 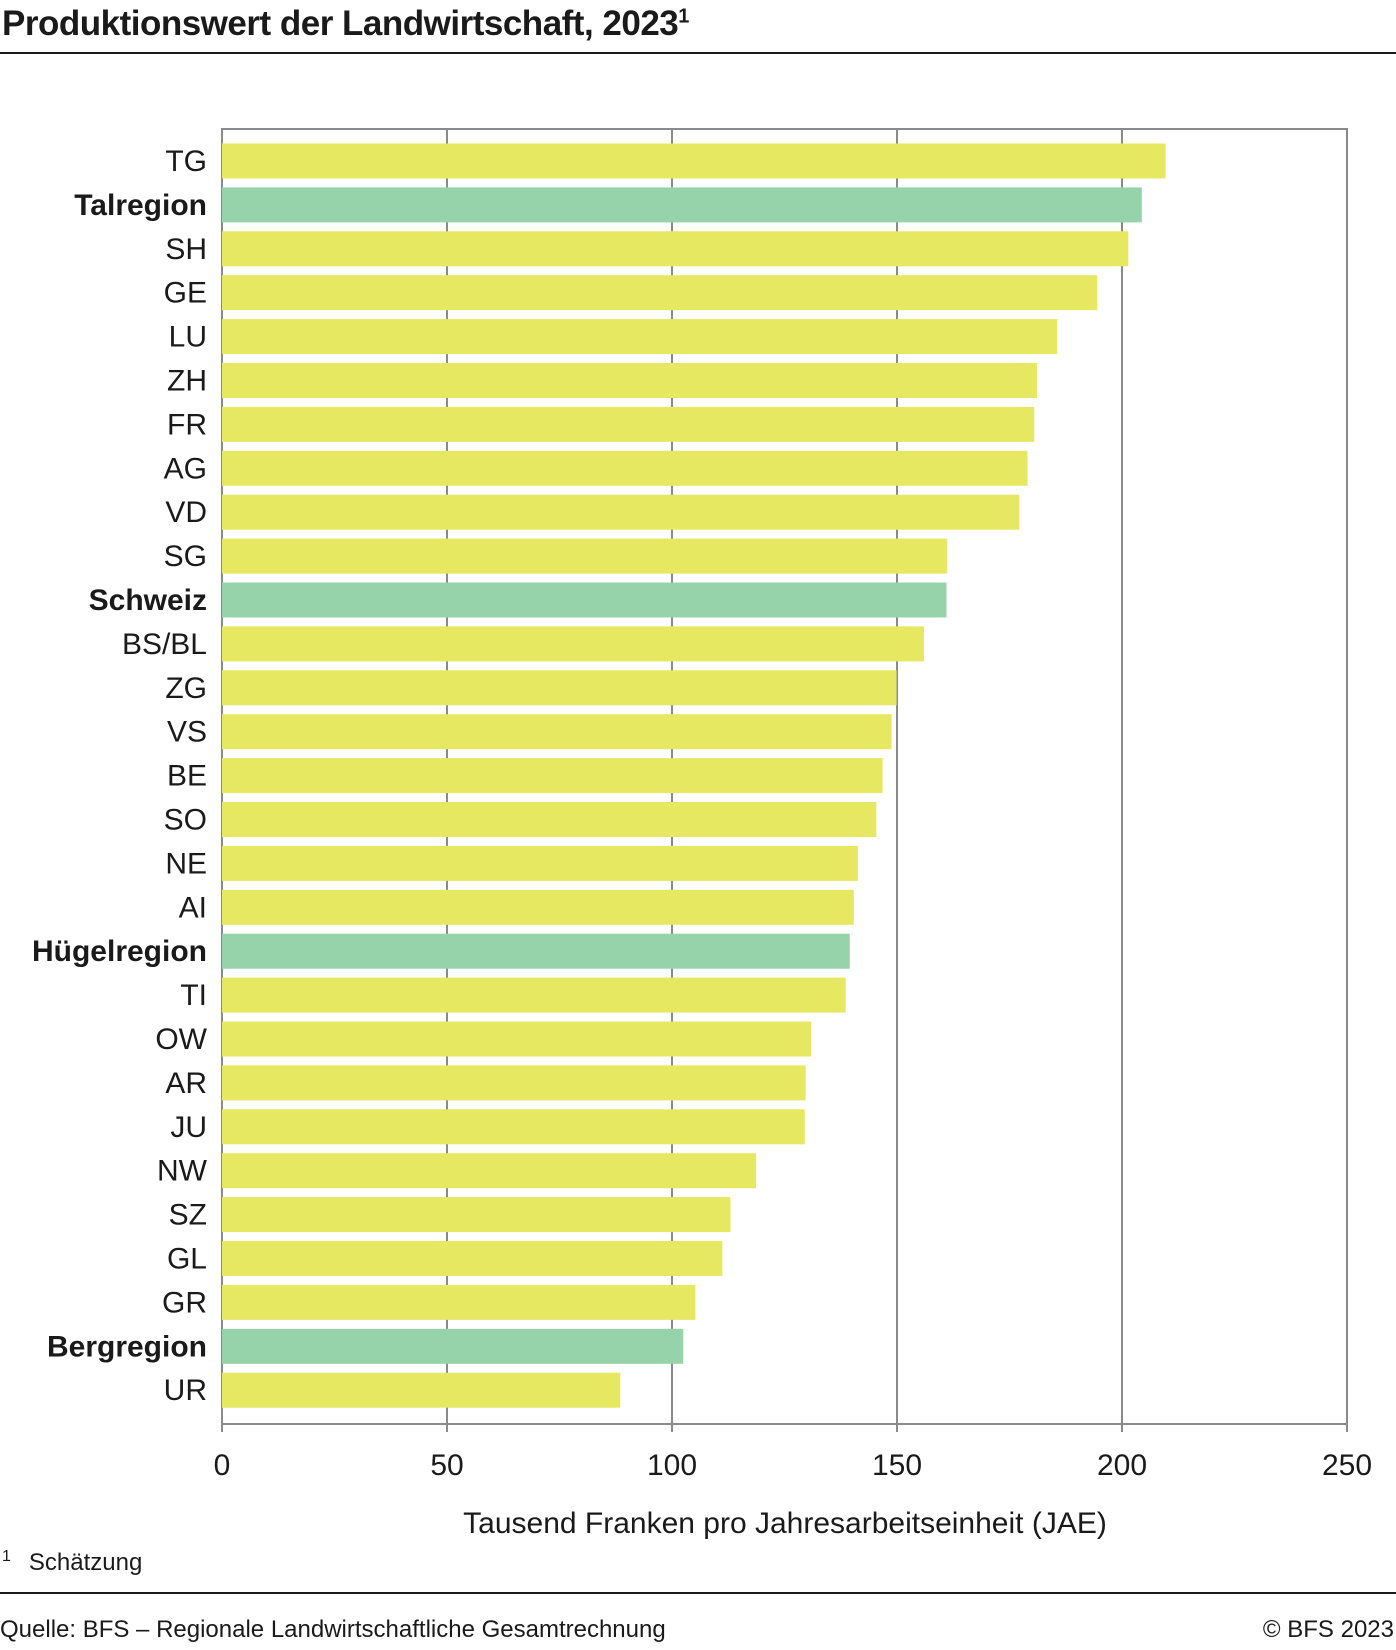 What do you see at coordinates (187, 776) in the screenshot?
I see `category-label-be: BE` at bounding box center [187, 776].